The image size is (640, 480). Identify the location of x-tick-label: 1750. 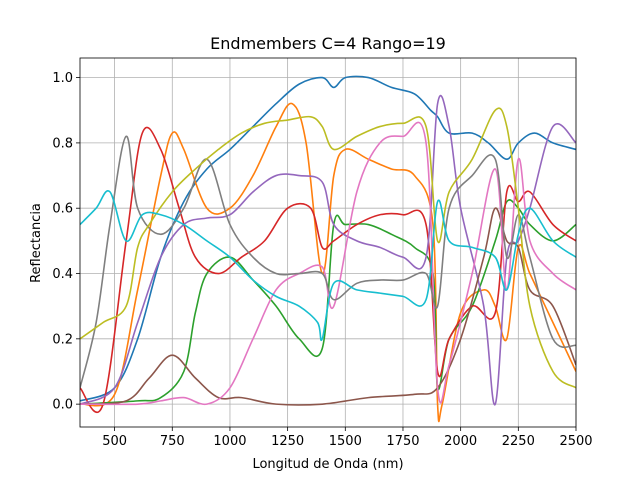
(402, 441).